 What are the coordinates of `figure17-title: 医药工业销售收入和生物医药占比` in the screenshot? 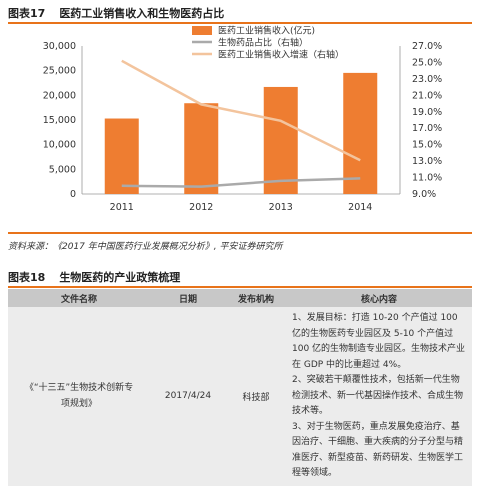 It's located at (142, 13).